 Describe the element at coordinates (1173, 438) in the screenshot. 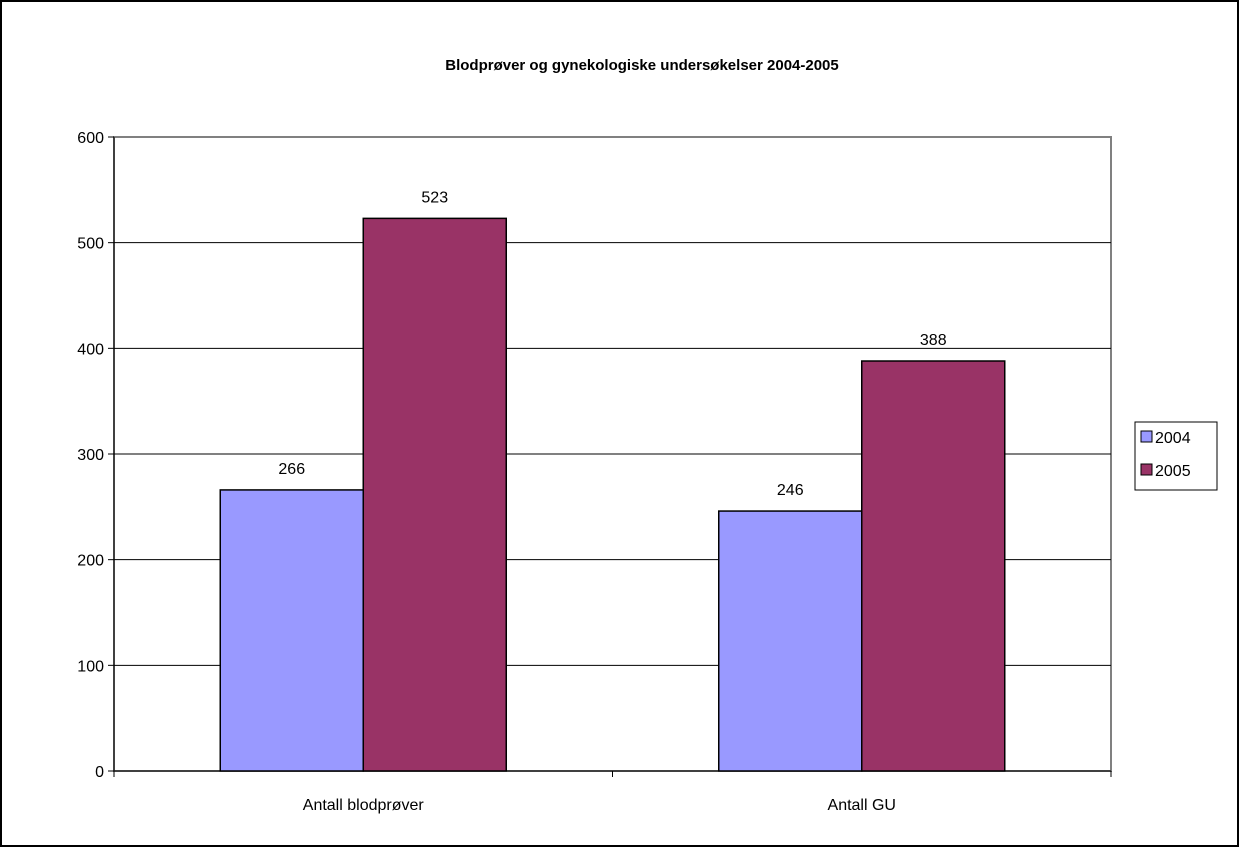

I see `legend-label-2004: 2004` at that location.